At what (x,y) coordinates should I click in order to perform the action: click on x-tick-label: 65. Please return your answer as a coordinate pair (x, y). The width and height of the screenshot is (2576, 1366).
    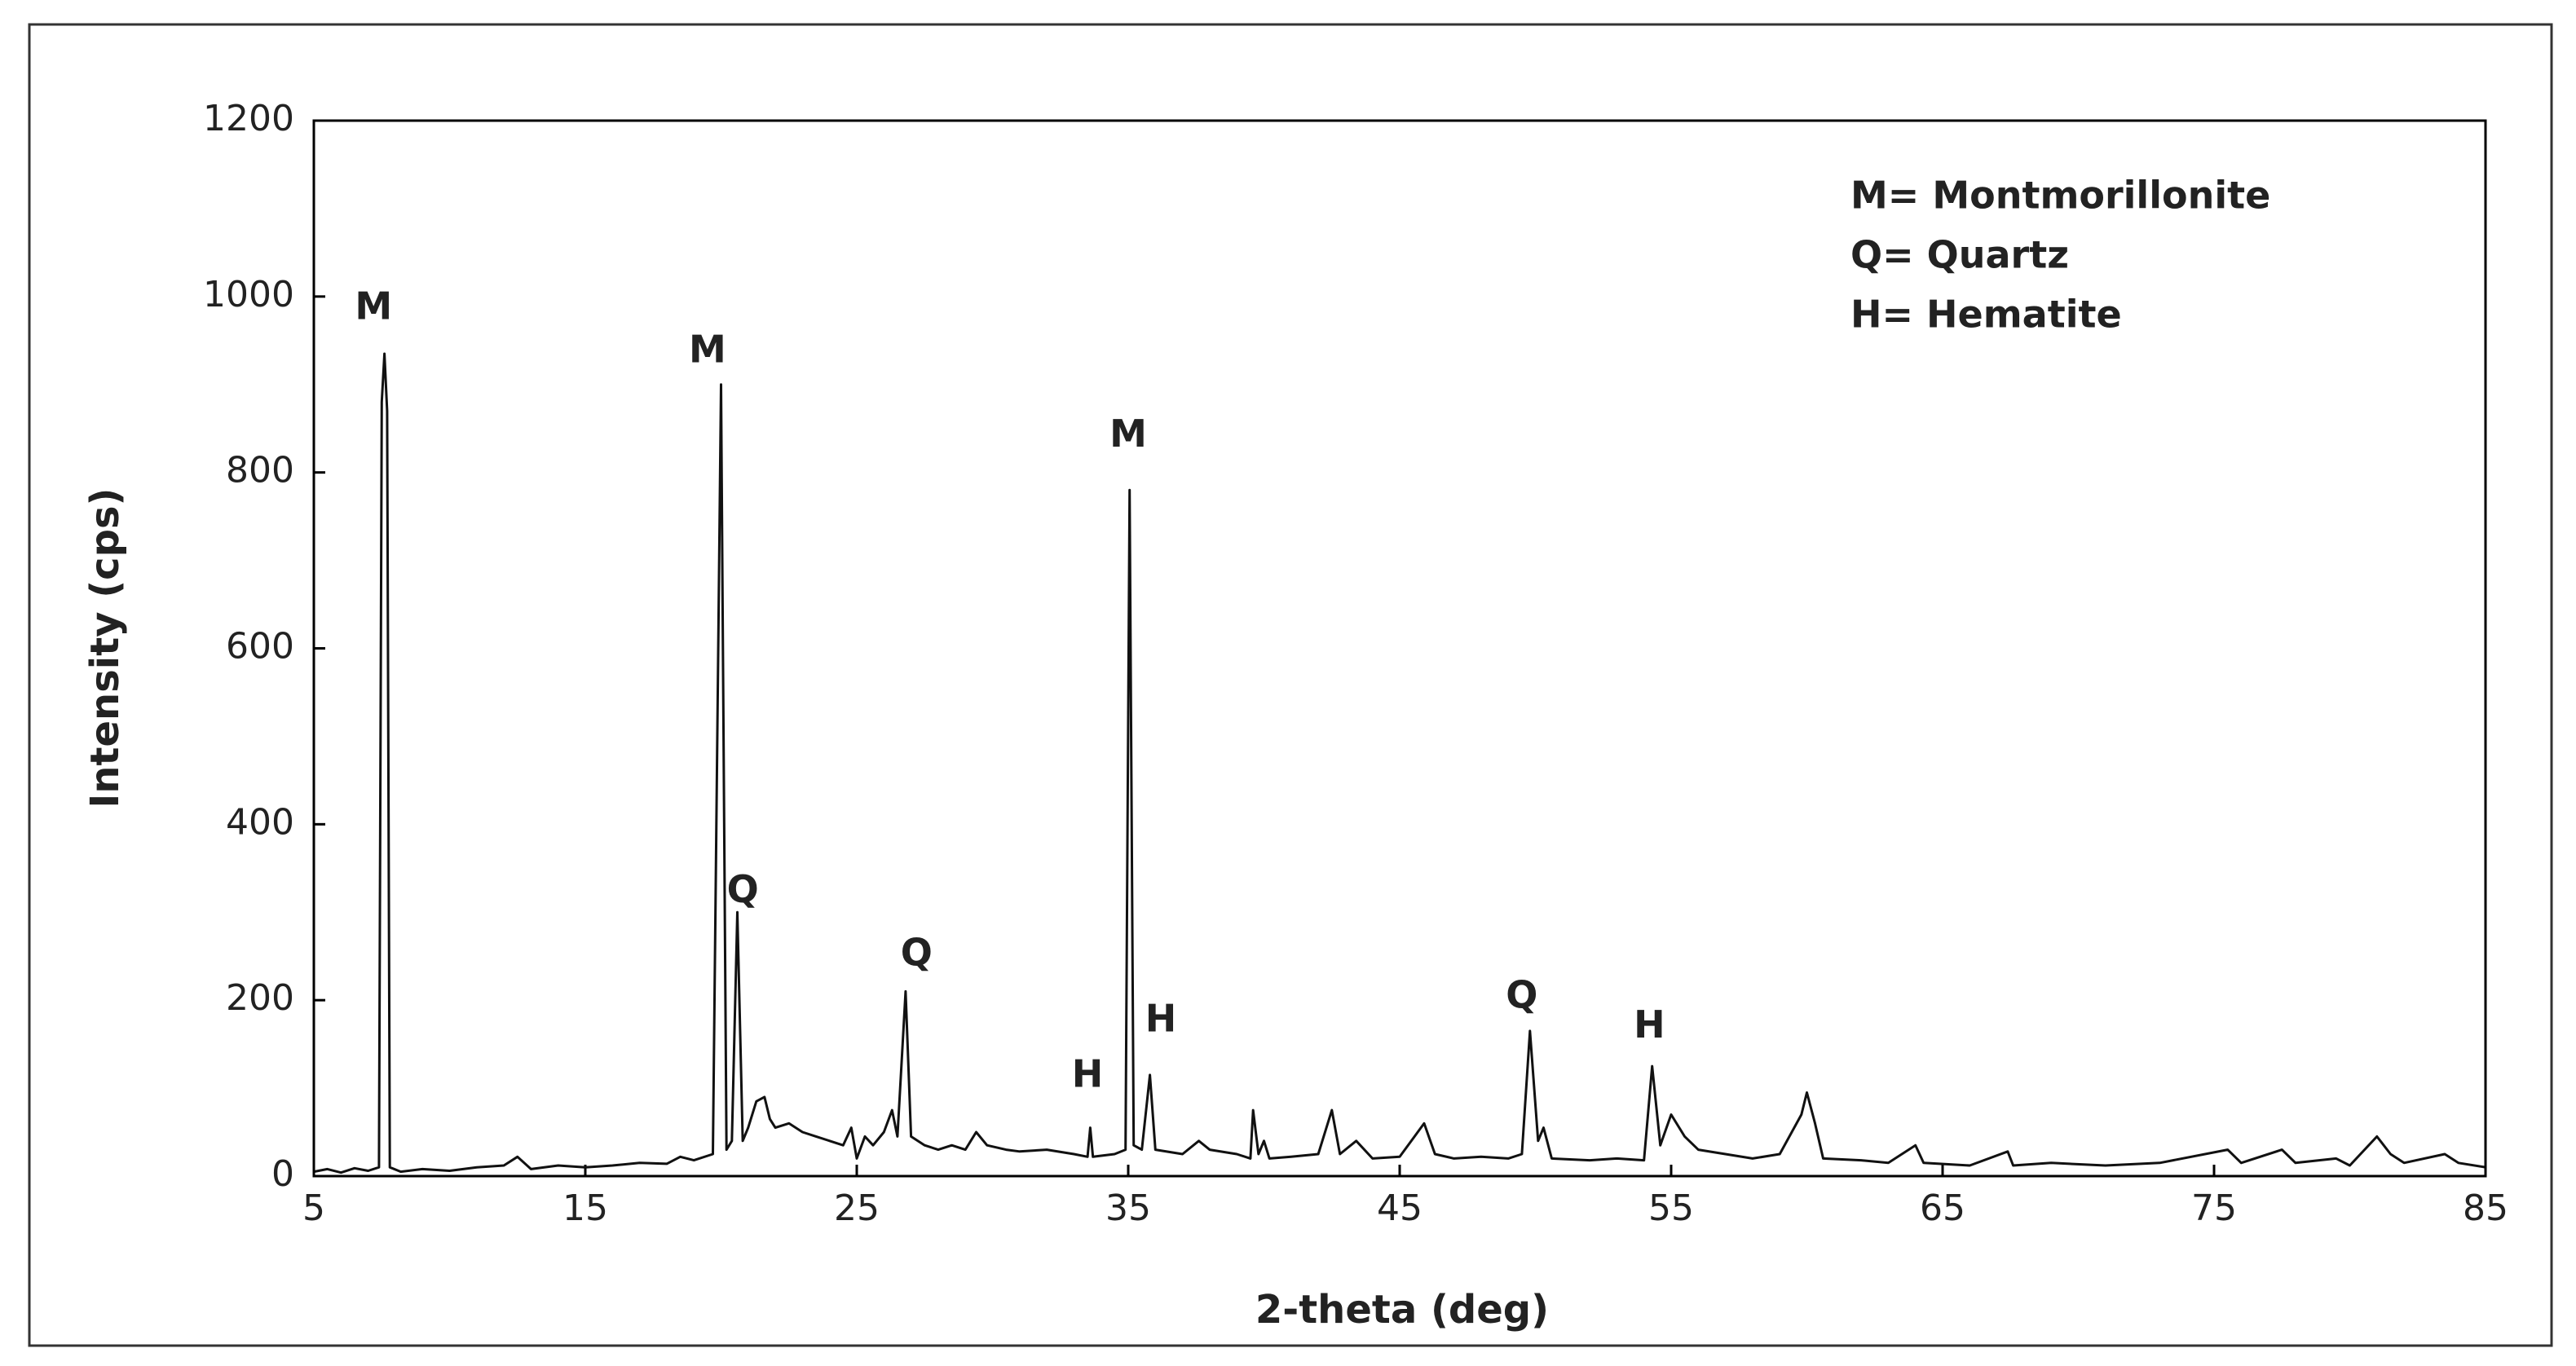
    Looking at the image, I should click on (1942, 1208).